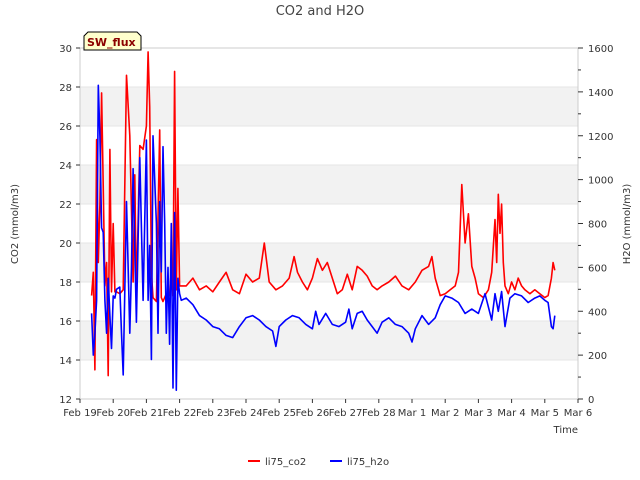 The width and height of the screenshot is (640, 480). What do you see at coordinates (65, 283) in the screenshot?
I see `y-left-tick-label: 18` at bounding box center [65, 283].